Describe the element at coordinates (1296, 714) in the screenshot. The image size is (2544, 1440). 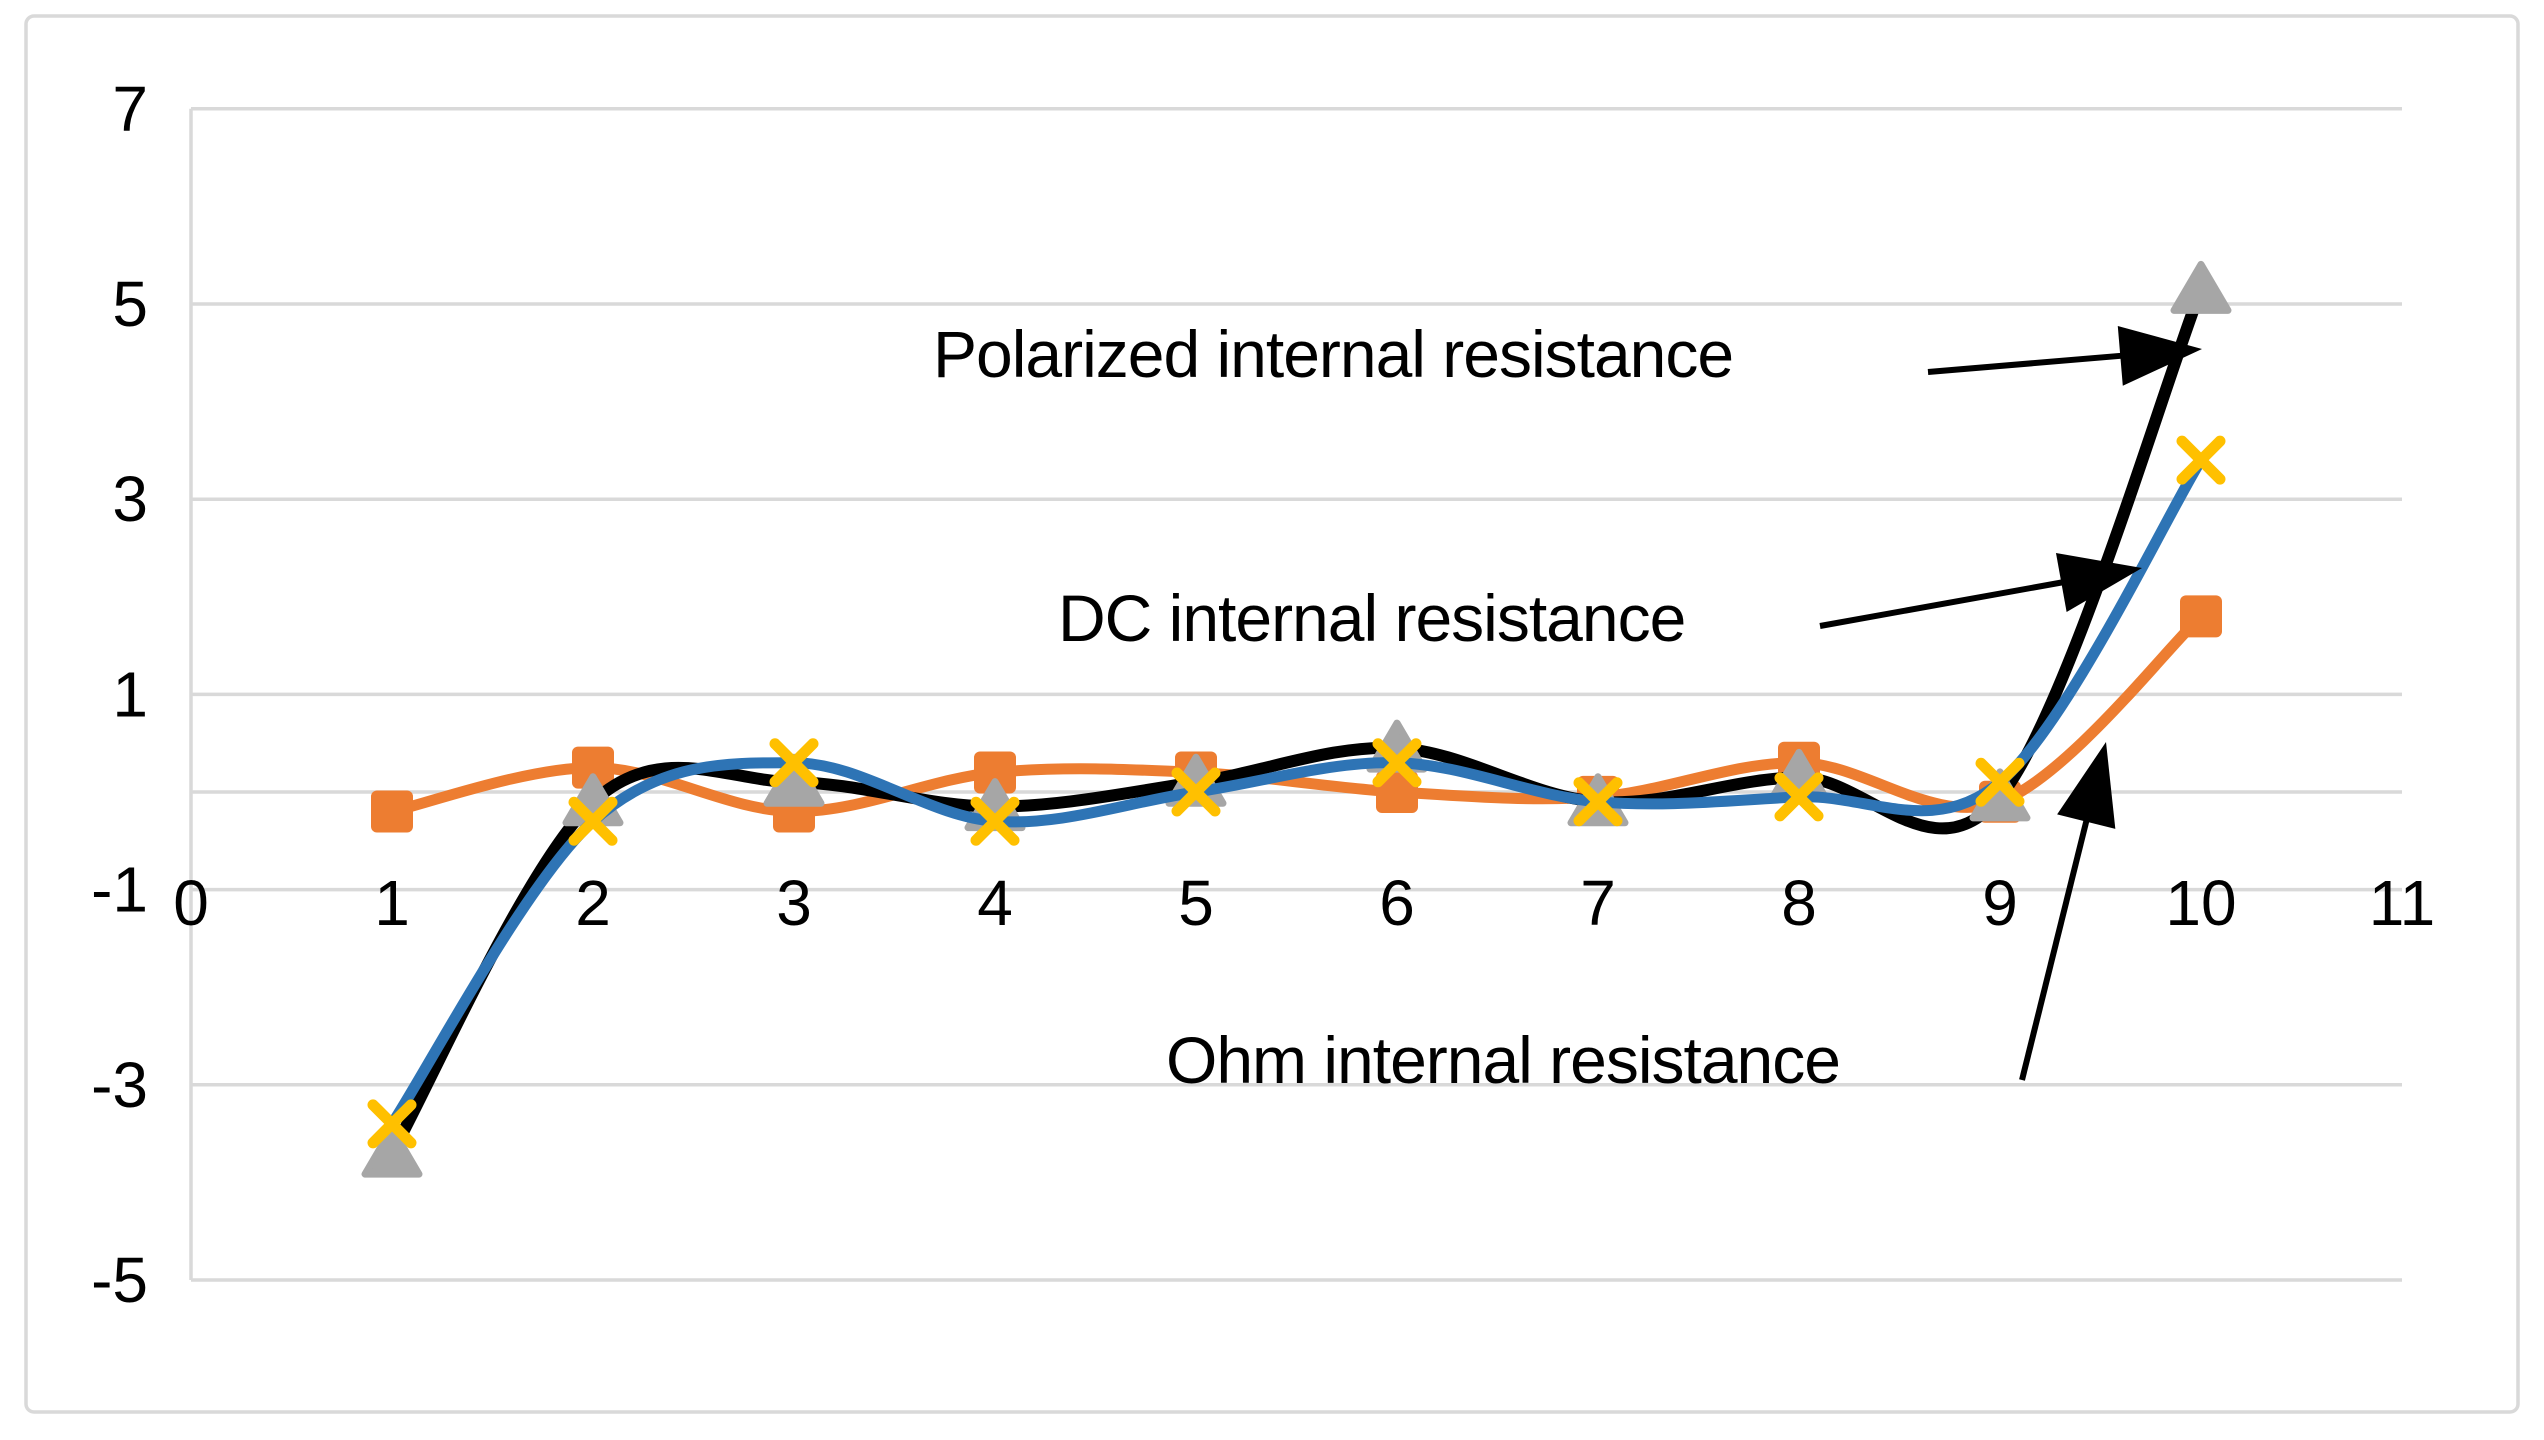
I see `series-ohm-line` at that location.